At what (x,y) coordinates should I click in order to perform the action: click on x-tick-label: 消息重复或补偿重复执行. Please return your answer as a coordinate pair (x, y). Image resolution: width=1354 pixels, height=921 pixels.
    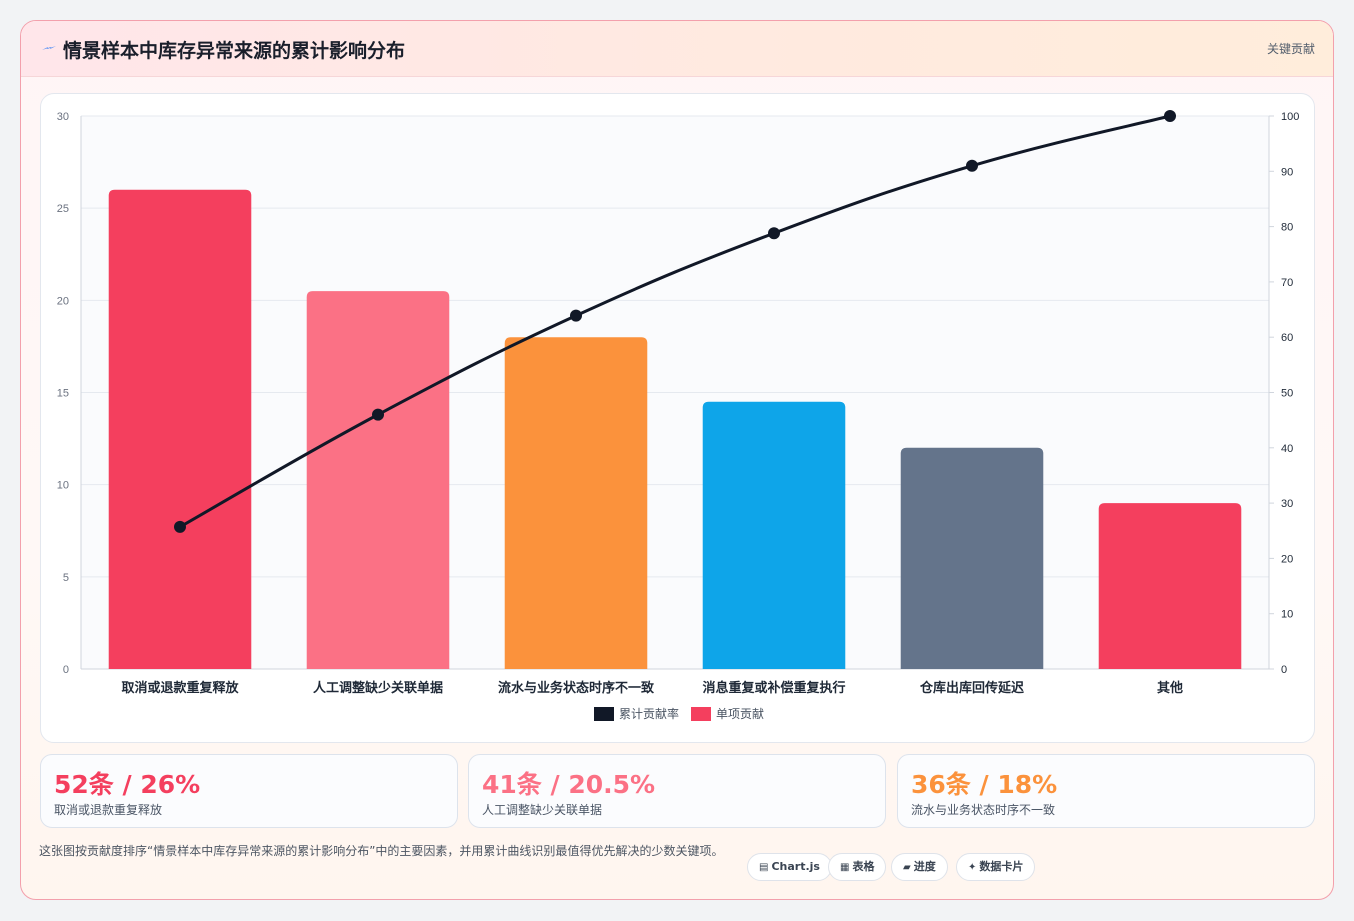
    Looking at the image, I should click on (773, 688).